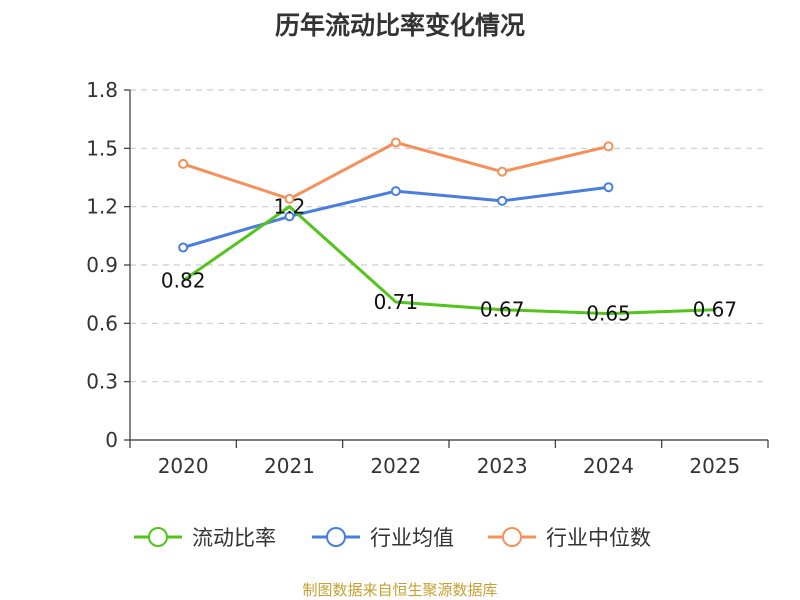 The height and width of the screenshot is (600, 800). Describe the element at coordinates (289, 466) in the screenshot. I see `x-tick-label-2021: 2021` at that location.